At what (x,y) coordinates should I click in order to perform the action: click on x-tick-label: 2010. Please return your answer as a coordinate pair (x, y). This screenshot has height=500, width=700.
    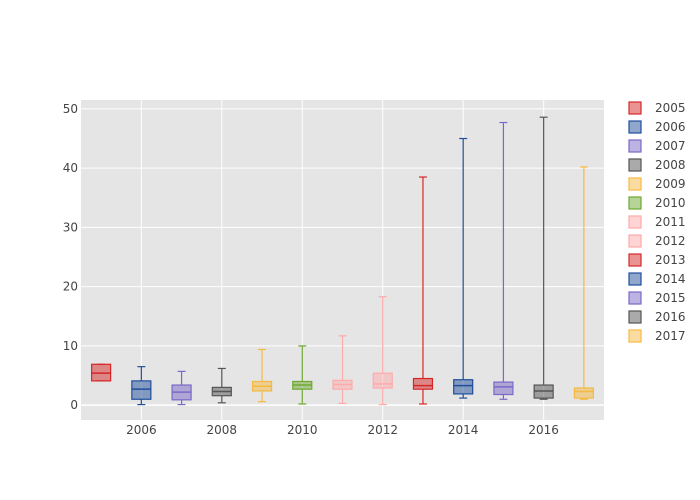
    Looking at the image, I should click on (302, 430).